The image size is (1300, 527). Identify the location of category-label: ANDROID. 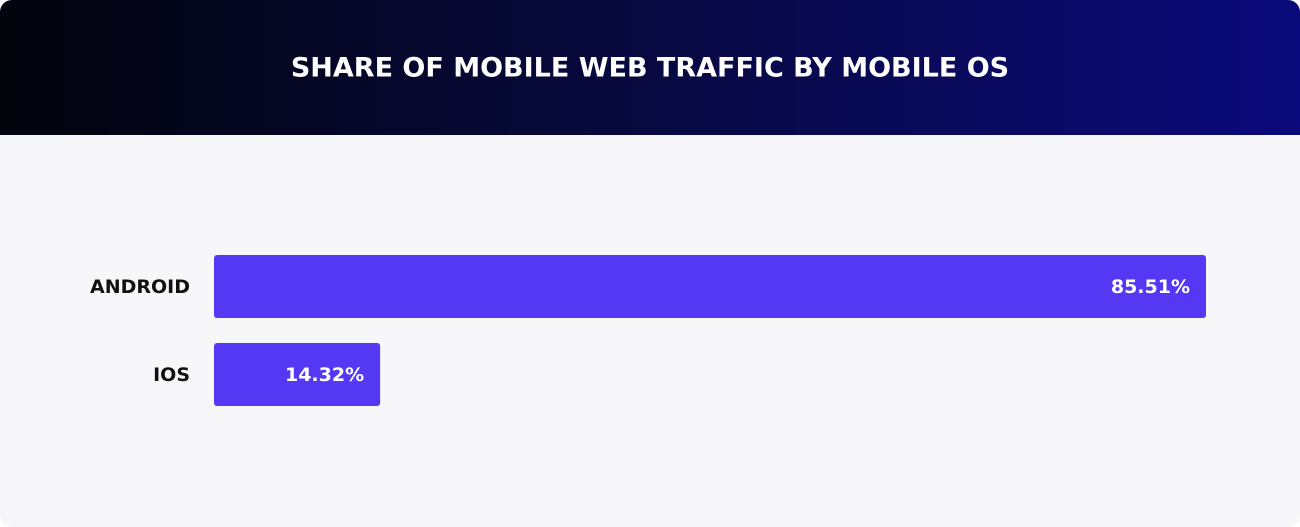
(140, 287).